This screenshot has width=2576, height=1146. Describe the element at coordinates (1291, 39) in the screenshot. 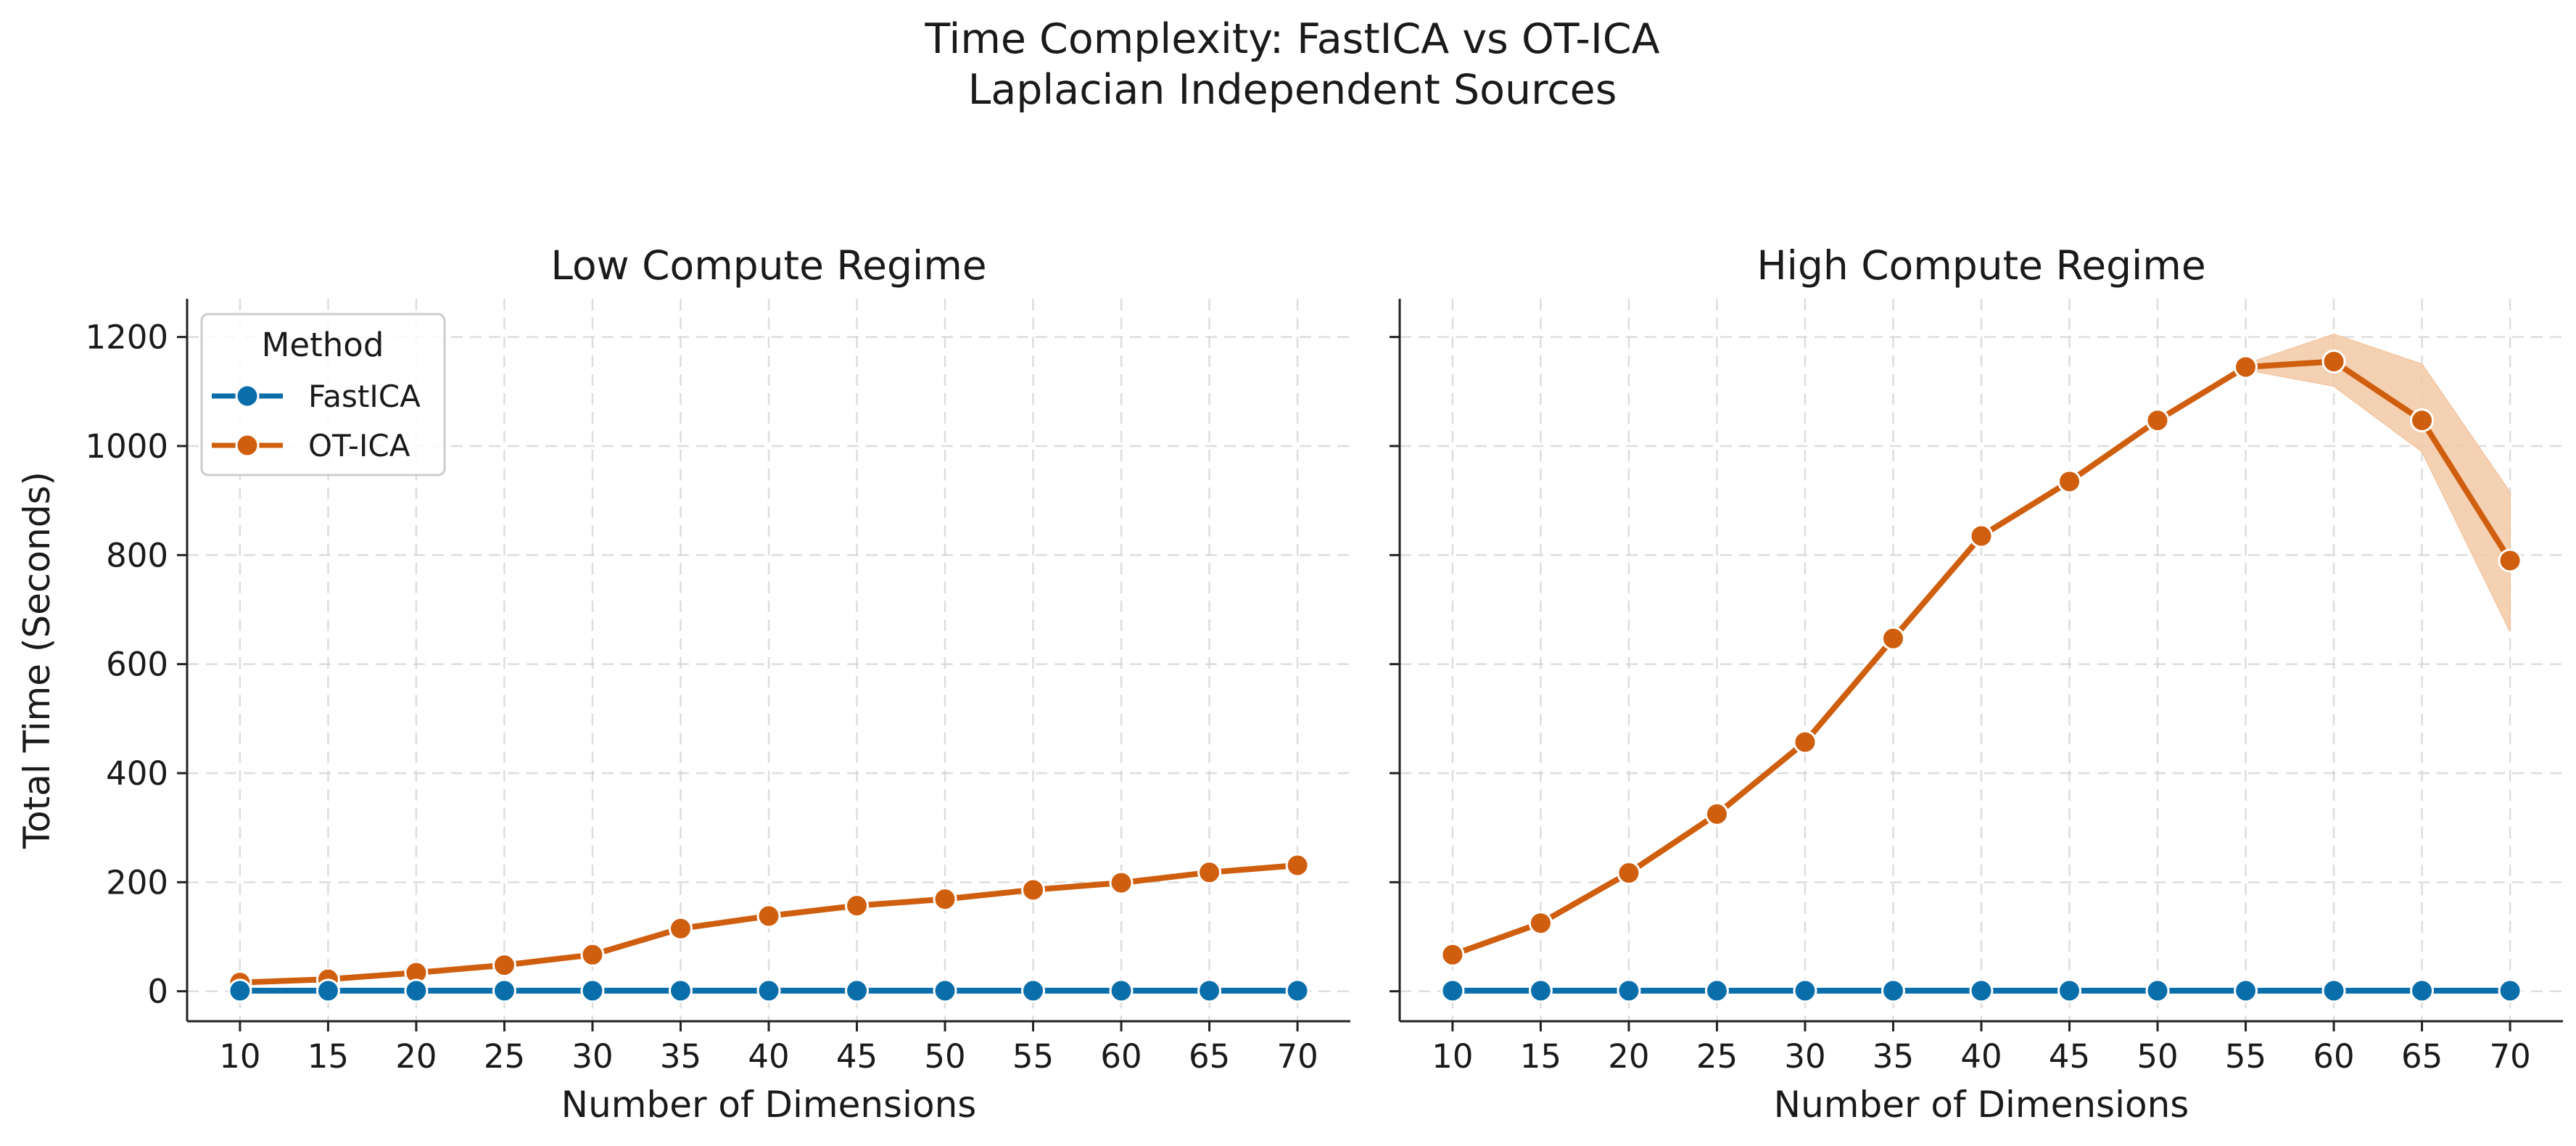

I see `figure-title-line1: Time Complexity: FastICA vs OT-ICA` at that location.